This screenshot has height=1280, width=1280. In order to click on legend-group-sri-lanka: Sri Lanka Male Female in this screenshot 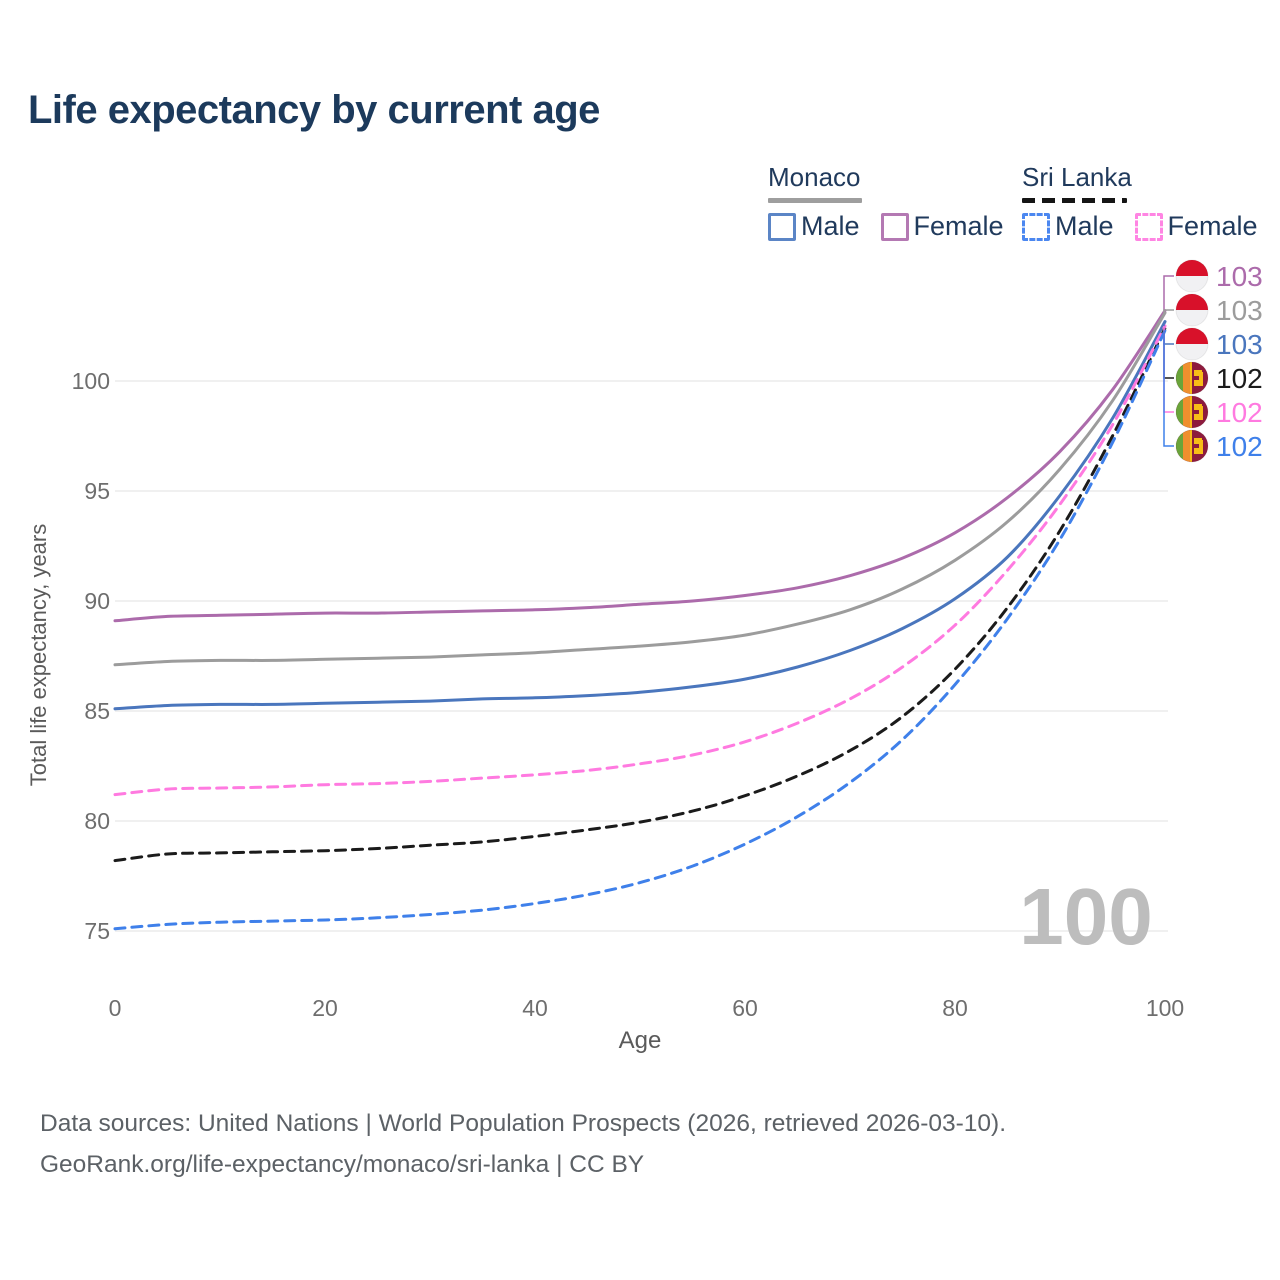, I will do `click(1150, 202)`.